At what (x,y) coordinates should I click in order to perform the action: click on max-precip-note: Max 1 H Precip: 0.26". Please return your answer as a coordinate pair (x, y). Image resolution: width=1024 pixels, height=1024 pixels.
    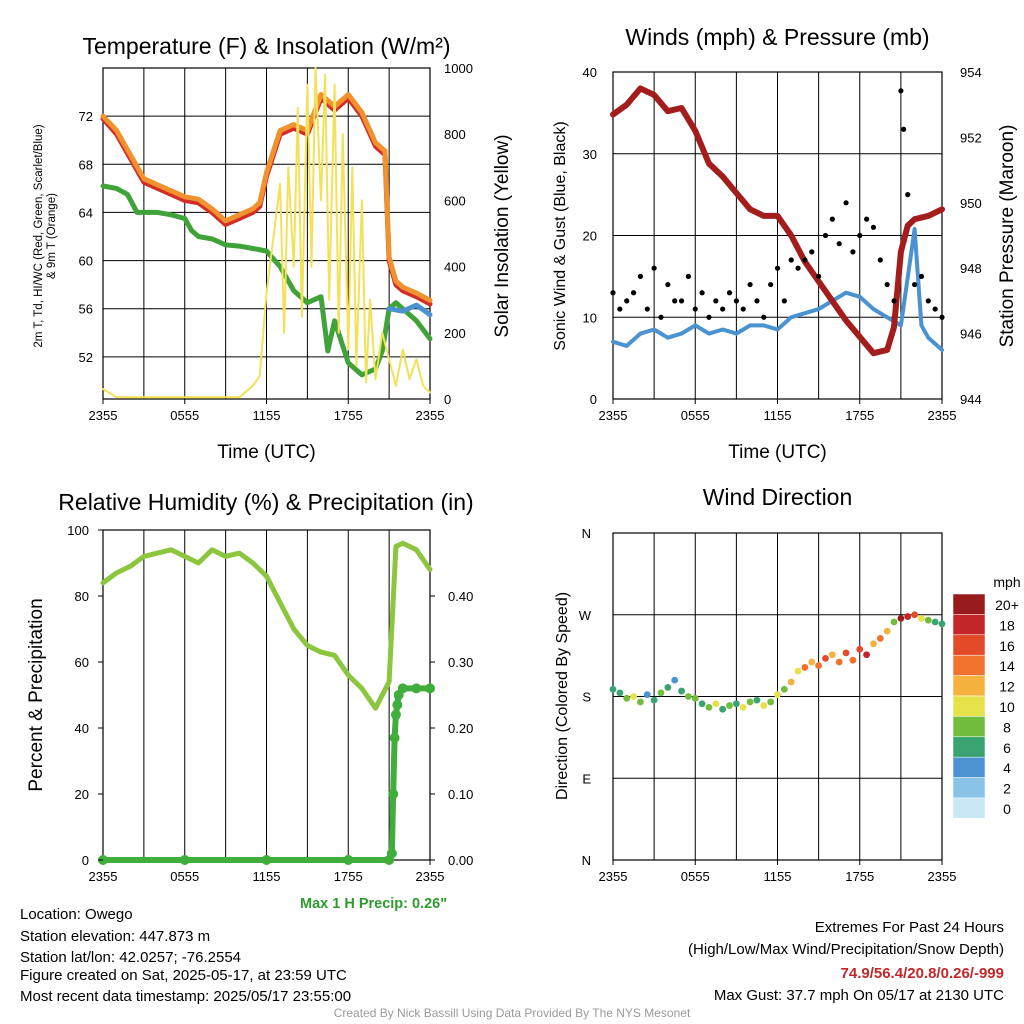
    Looking at the image, I should click on (374, 904).